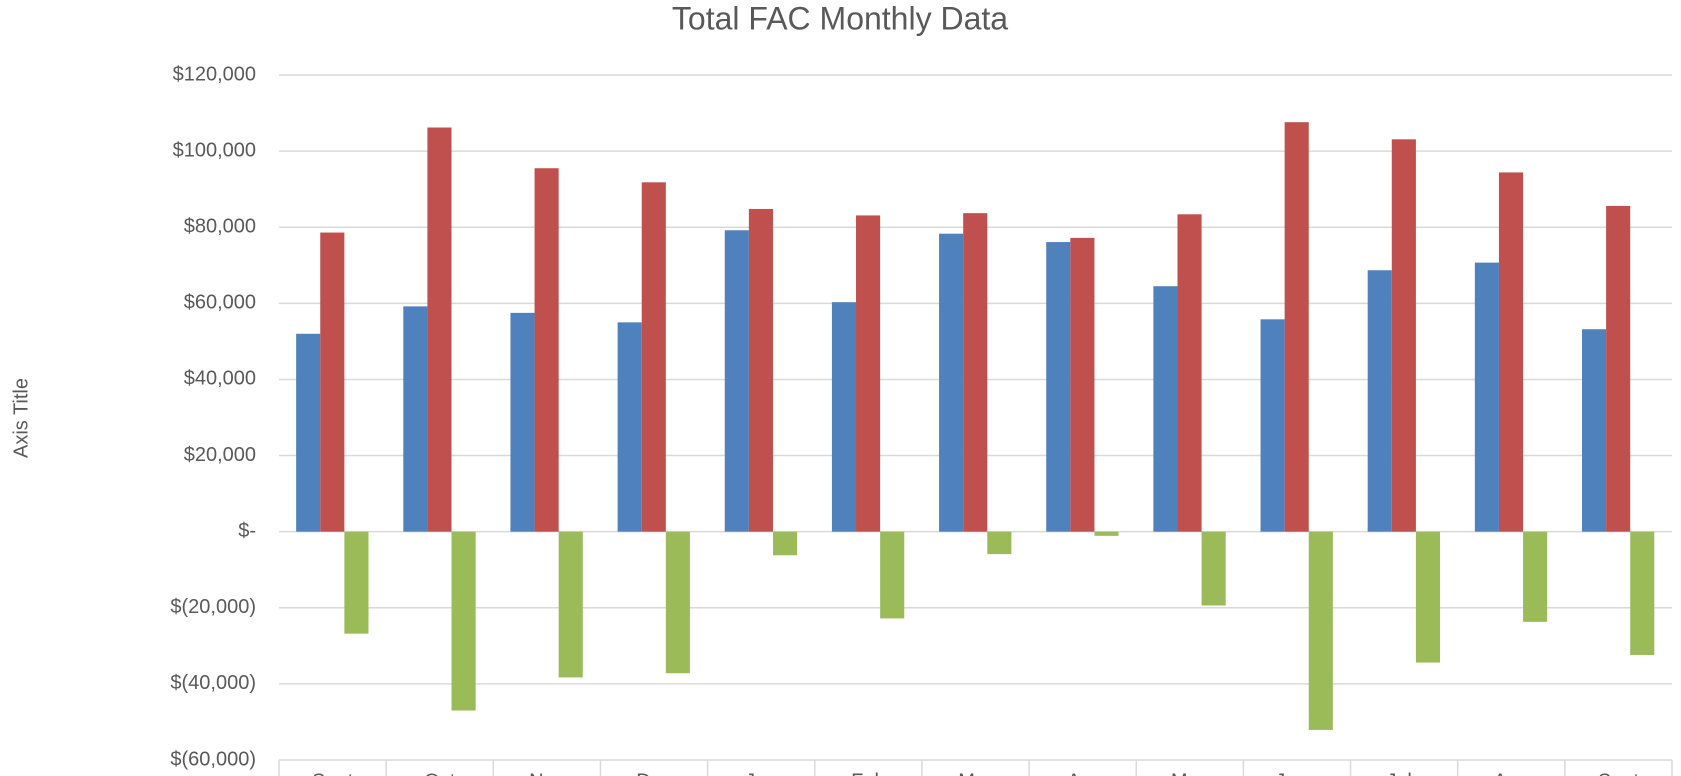  What do you see at coordinates (220, 227) in the screenshot?
I see `y-tick-label: $80,000` at bounding box center [220, 227].